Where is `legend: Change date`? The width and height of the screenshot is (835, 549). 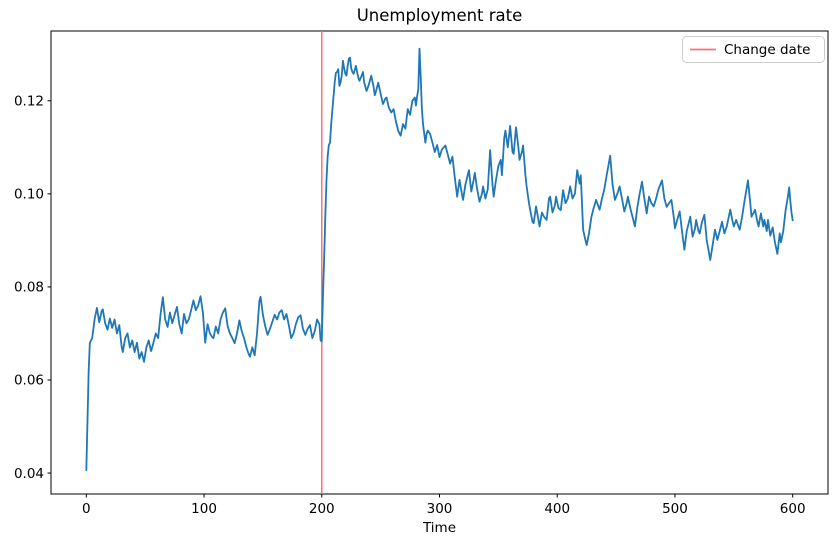 legend: Change date is located at coordinates (753, 49).